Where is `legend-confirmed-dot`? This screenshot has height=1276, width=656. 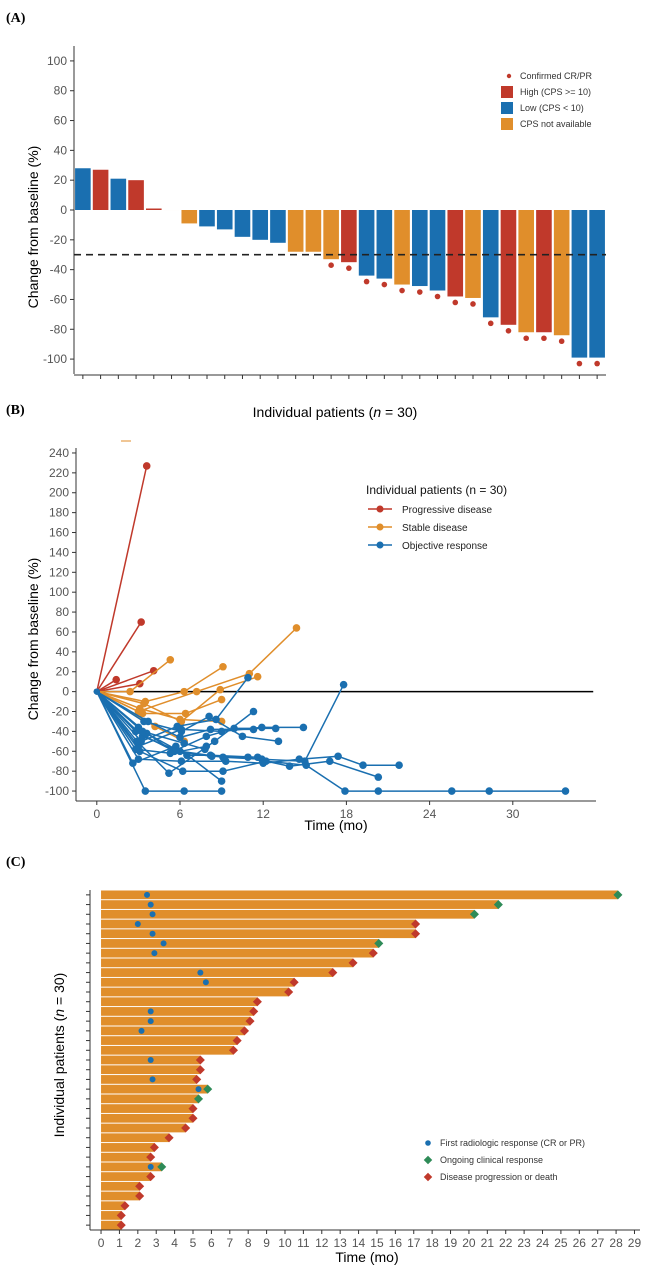
legend-confirmed-dot is located at coordinates (509, 76).